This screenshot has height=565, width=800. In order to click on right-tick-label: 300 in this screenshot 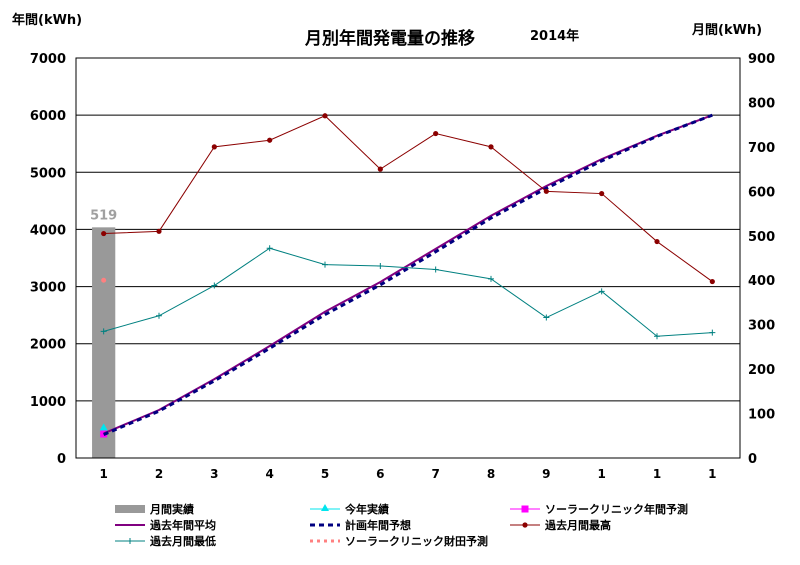, I will do `click(761, 326)`.